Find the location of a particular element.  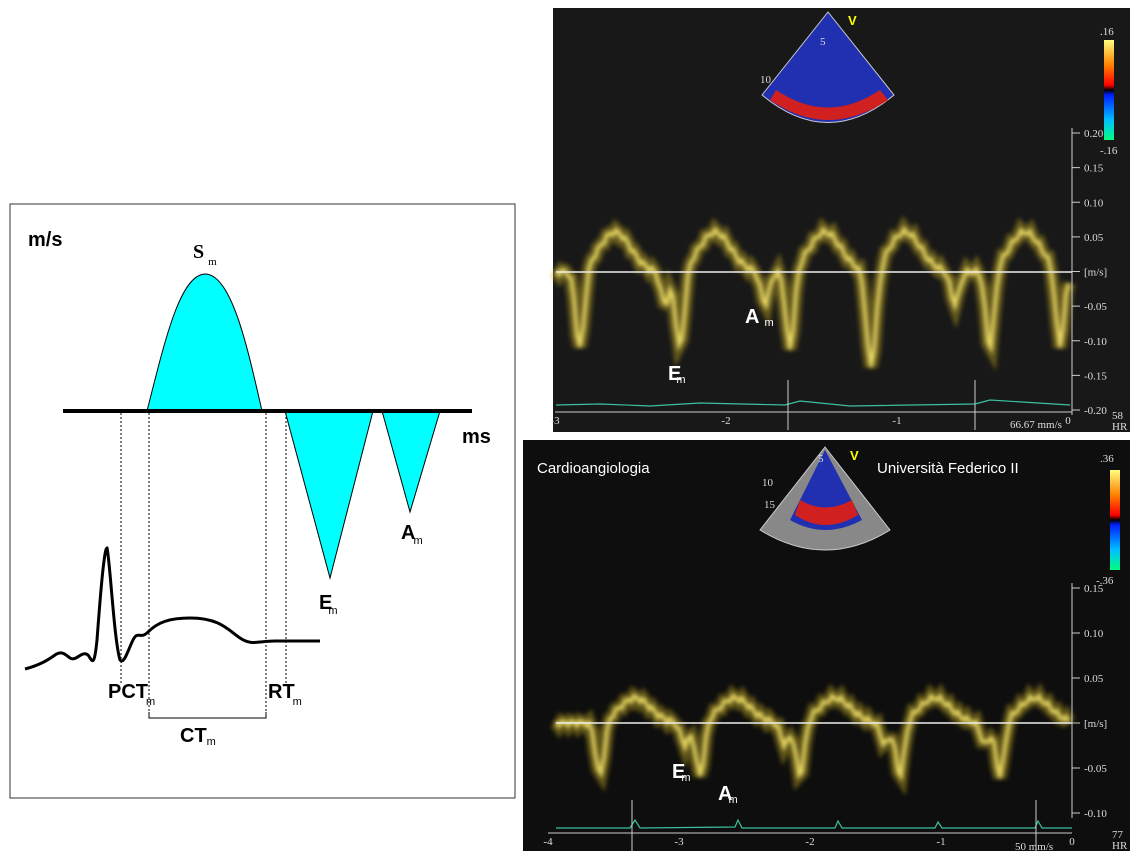

hr-value: 77 is located at coordinates (1118, 835).